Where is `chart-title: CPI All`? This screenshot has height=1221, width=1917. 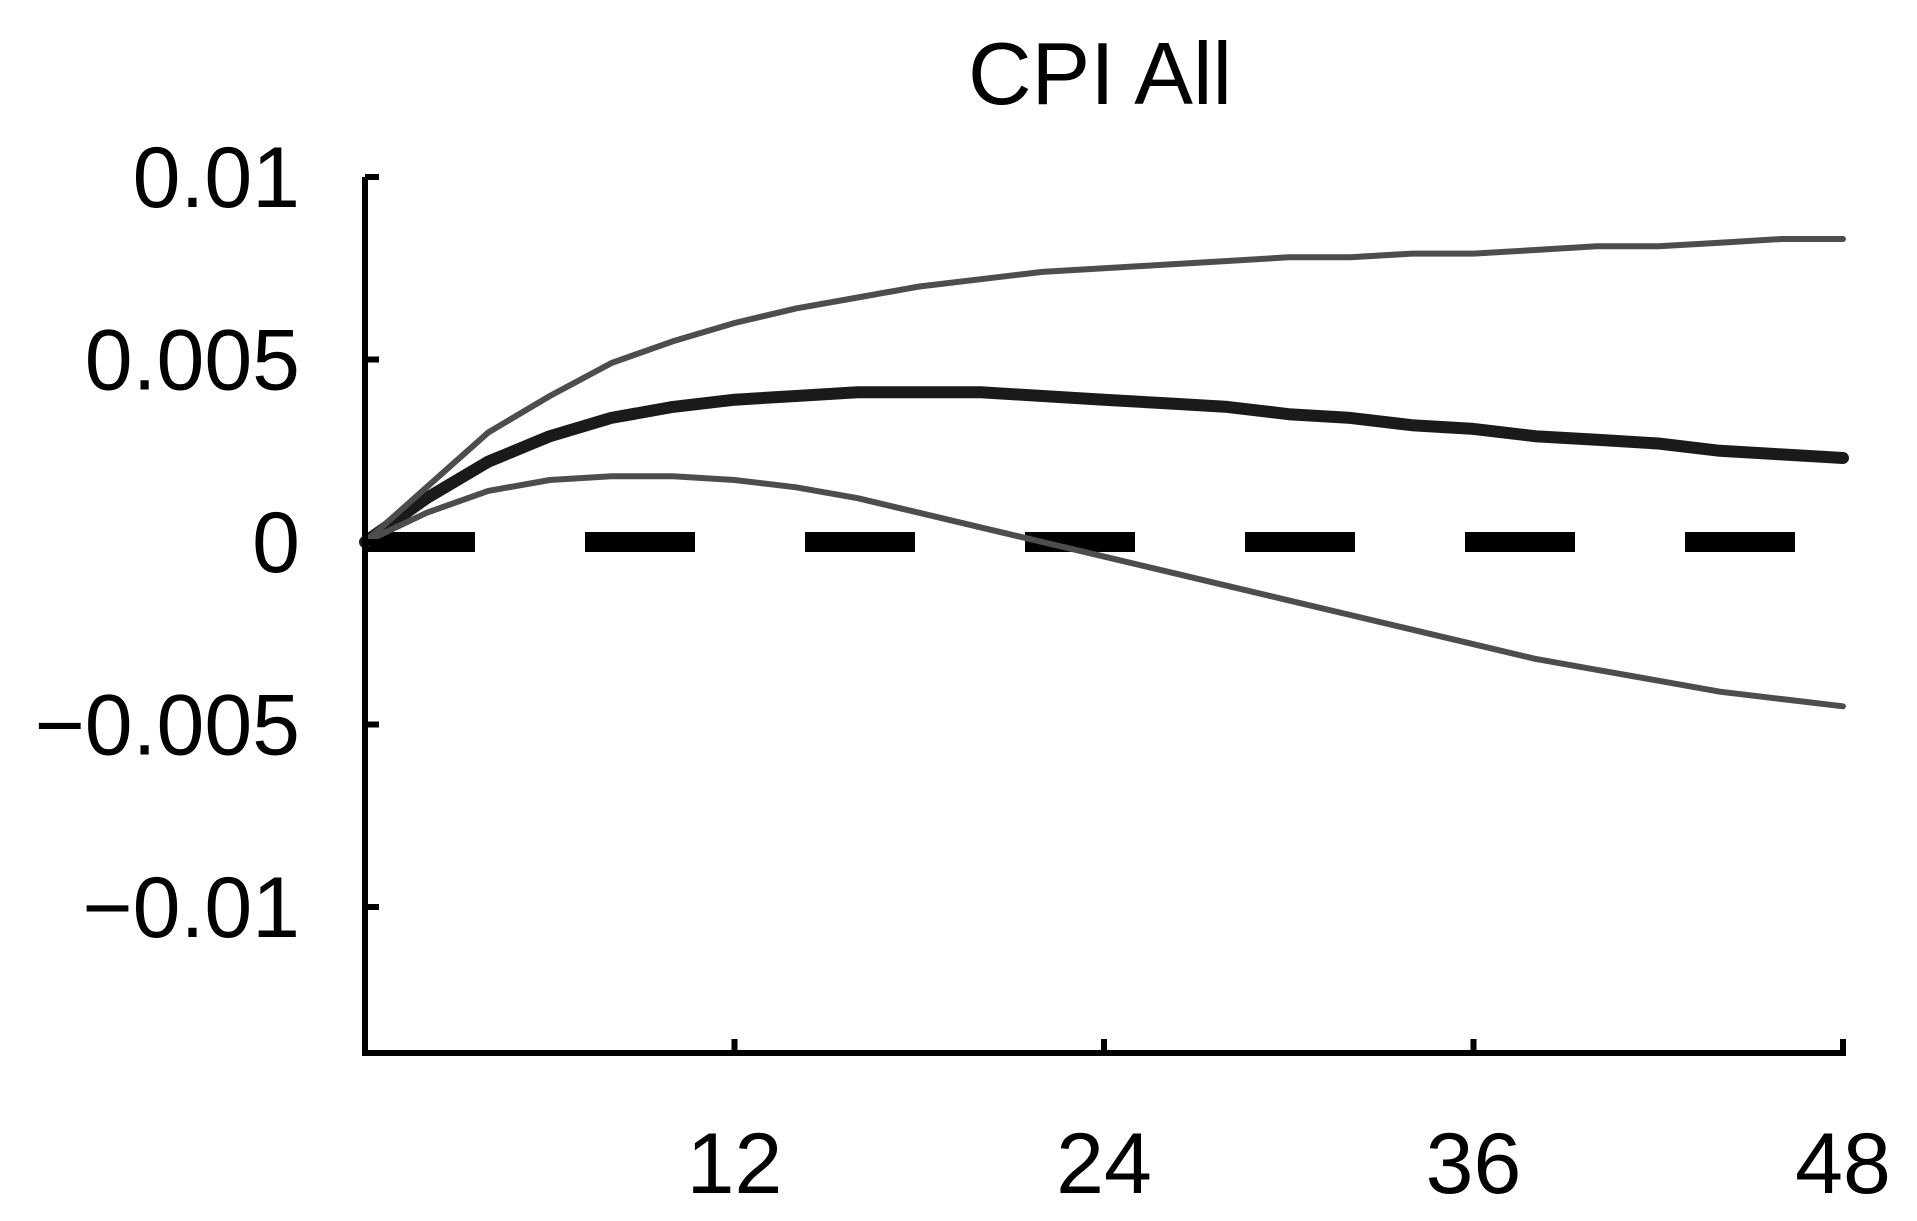 chart-title: CPI All is located at coordinates (1100, 73).